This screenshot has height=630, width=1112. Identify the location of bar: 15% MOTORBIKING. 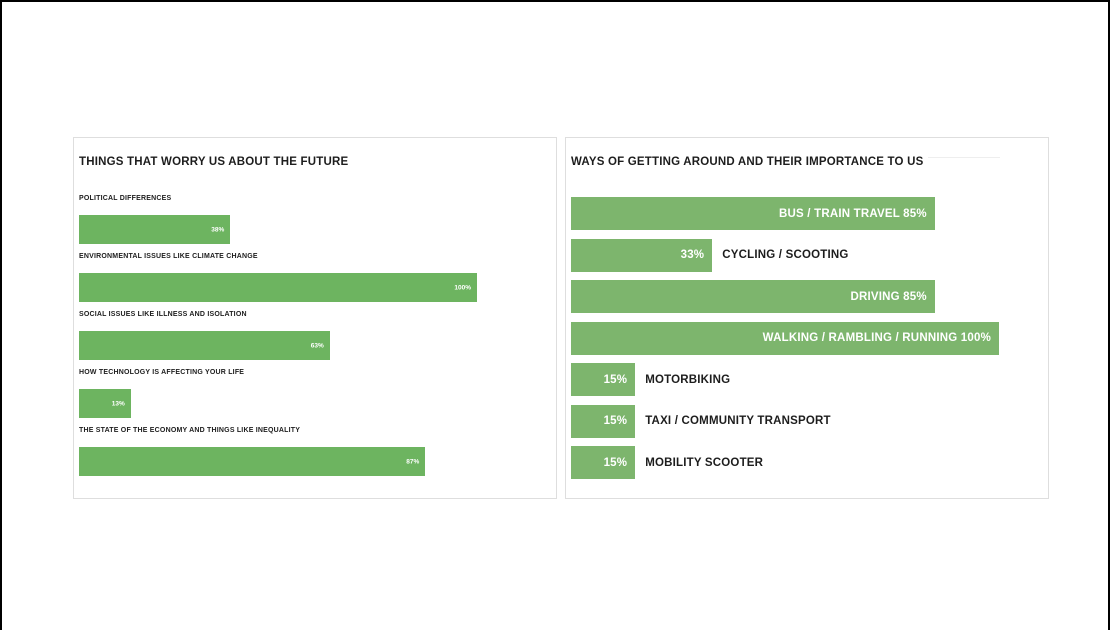
(650, 379).